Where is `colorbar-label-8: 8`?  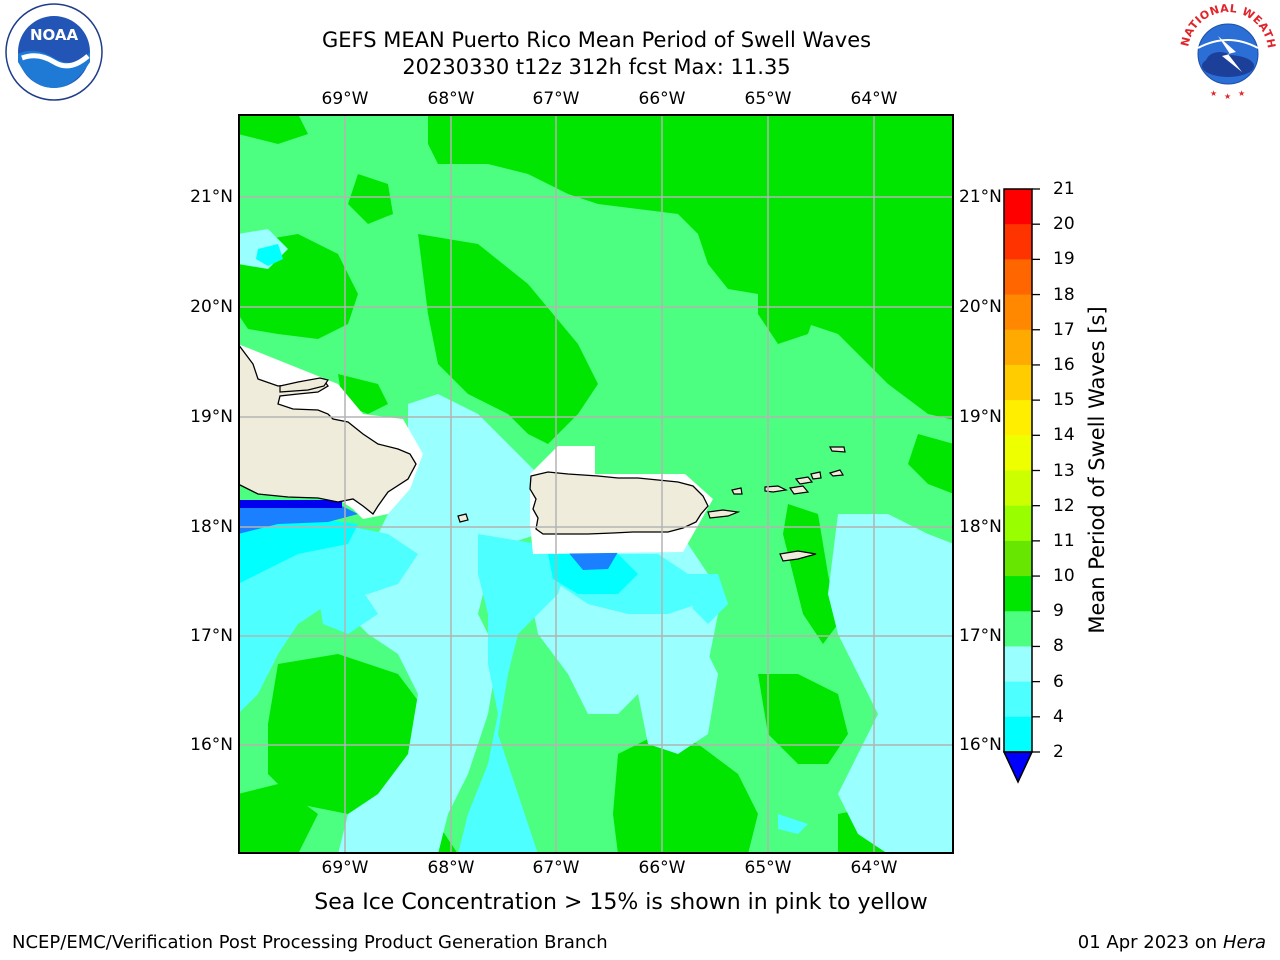 colorbar-label-8: 8 is located at coordinates (1058, 646).